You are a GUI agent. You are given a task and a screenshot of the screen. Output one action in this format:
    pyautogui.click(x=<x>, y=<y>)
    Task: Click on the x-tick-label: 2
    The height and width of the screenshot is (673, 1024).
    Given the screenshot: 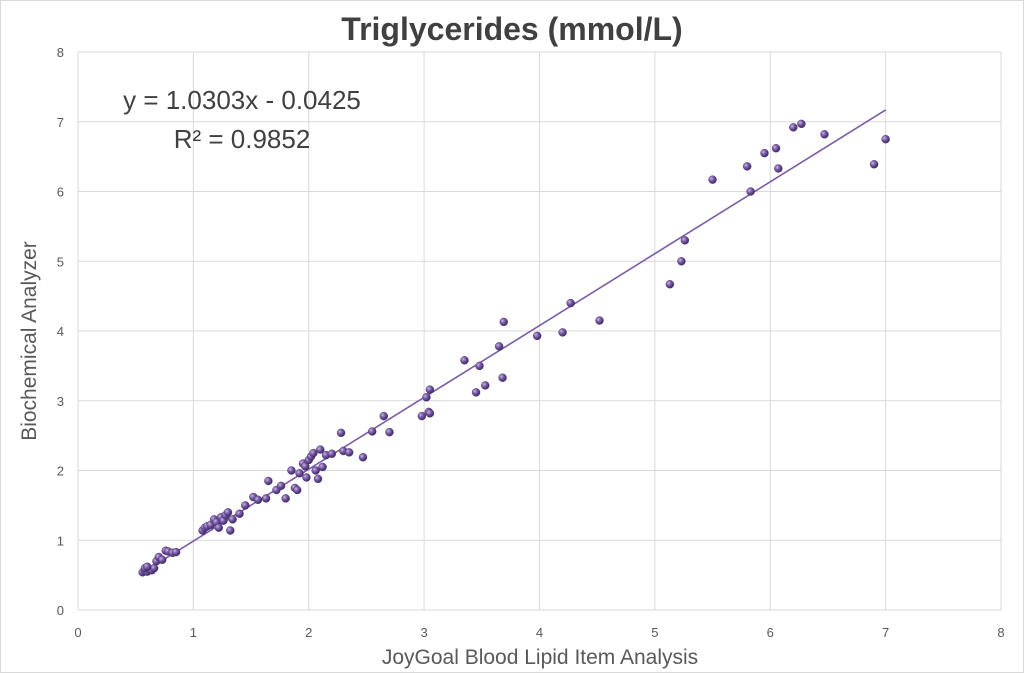 What is the action you would take?
    pyautogui.click(x=308, y=632)
    